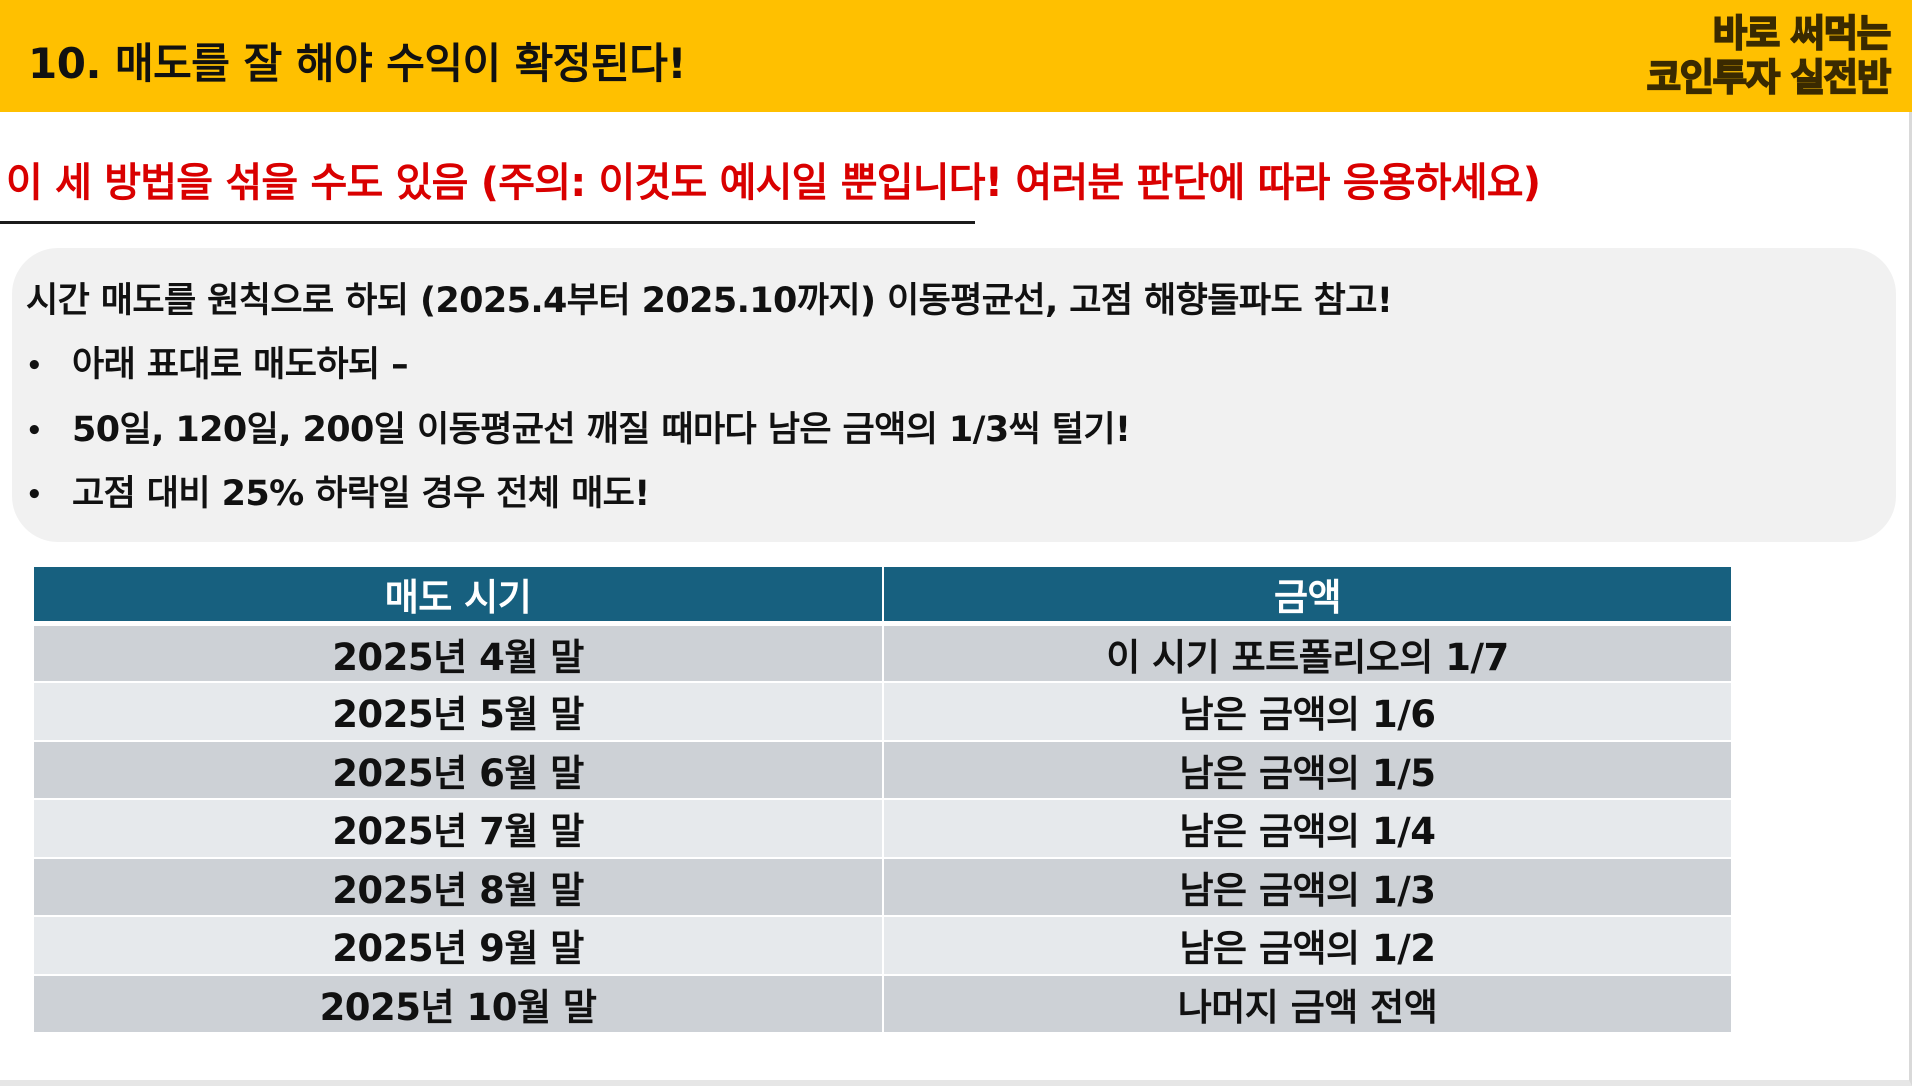  What do you see at coordinates (1308, 653) in the screenshot?
I see `cell-amount: 이 시기 포트폴리오의 1/7` at bounding box center [1308, 653].